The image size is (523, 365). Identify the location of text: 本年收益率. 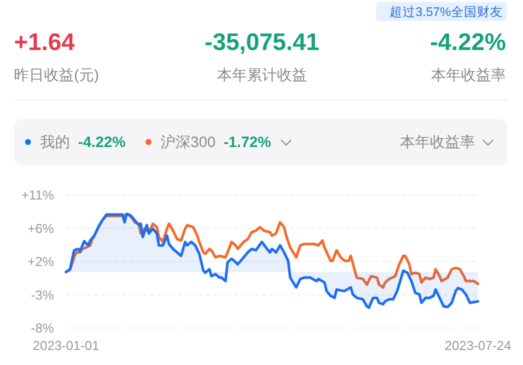
(437, 142).